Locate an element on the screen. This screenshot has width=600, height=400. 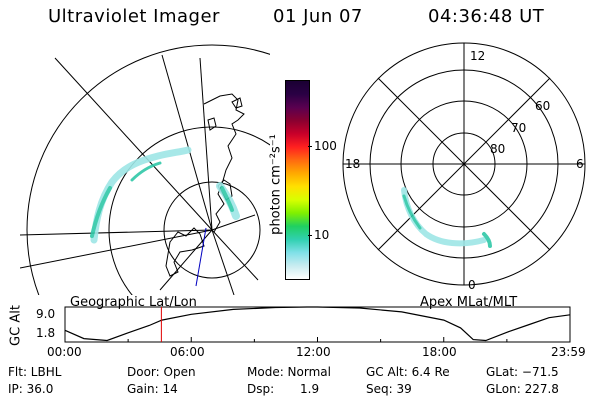
x-tick-1800: 18:00 is located at coordinates (439, 352).